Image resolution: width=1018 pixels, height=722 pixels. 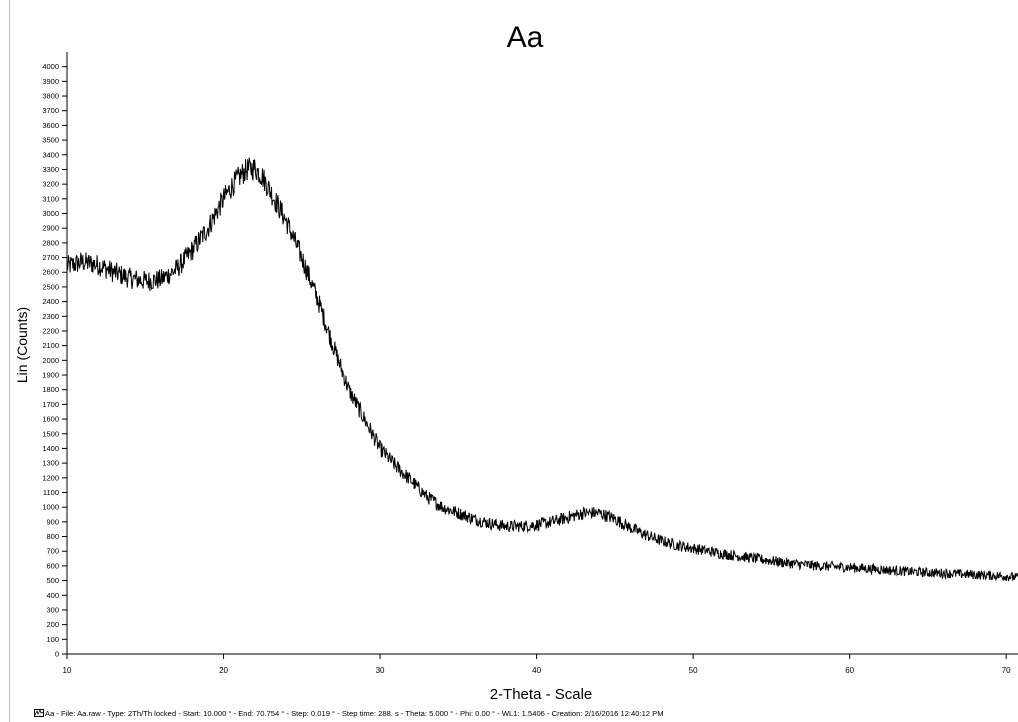 What do you see at coordinates (50, 419) in the screenshot?
I see `y-tick-label: 1600` at bounding box center [50, 419].